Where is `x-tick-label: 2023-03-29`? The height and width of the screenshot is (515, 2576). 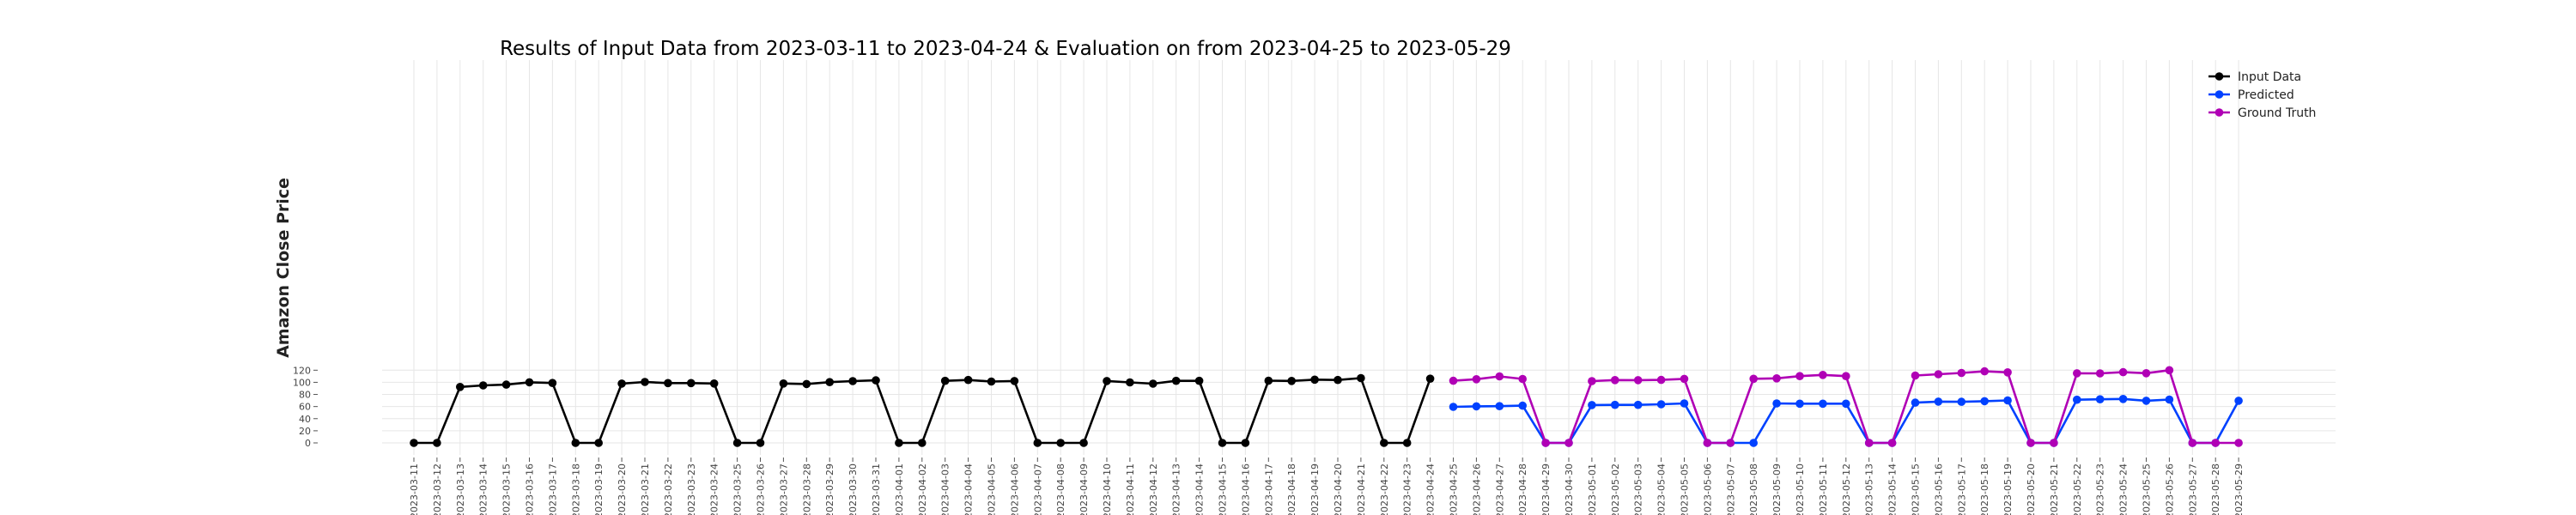
x-tick-label: 2023-03-29 is located at coordinates (830, 489).